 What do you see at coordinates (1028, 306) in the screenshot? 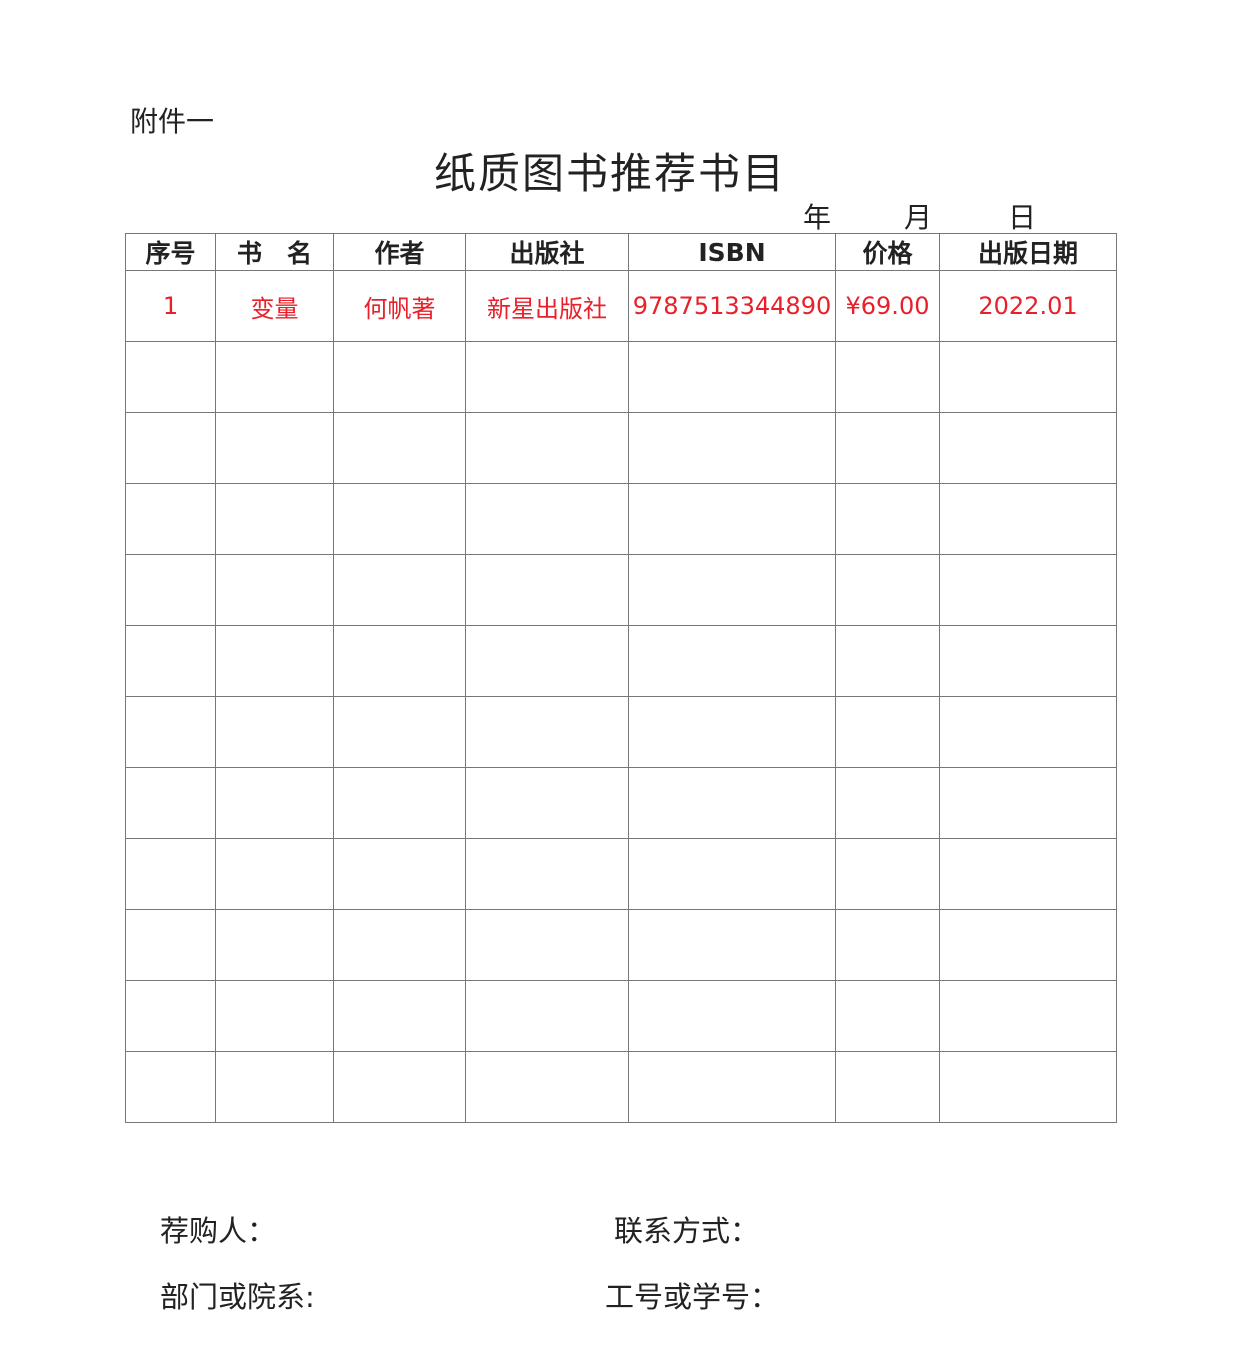
I see `cell-pub-date: 2022.01` at bounding box center [1028, 306].